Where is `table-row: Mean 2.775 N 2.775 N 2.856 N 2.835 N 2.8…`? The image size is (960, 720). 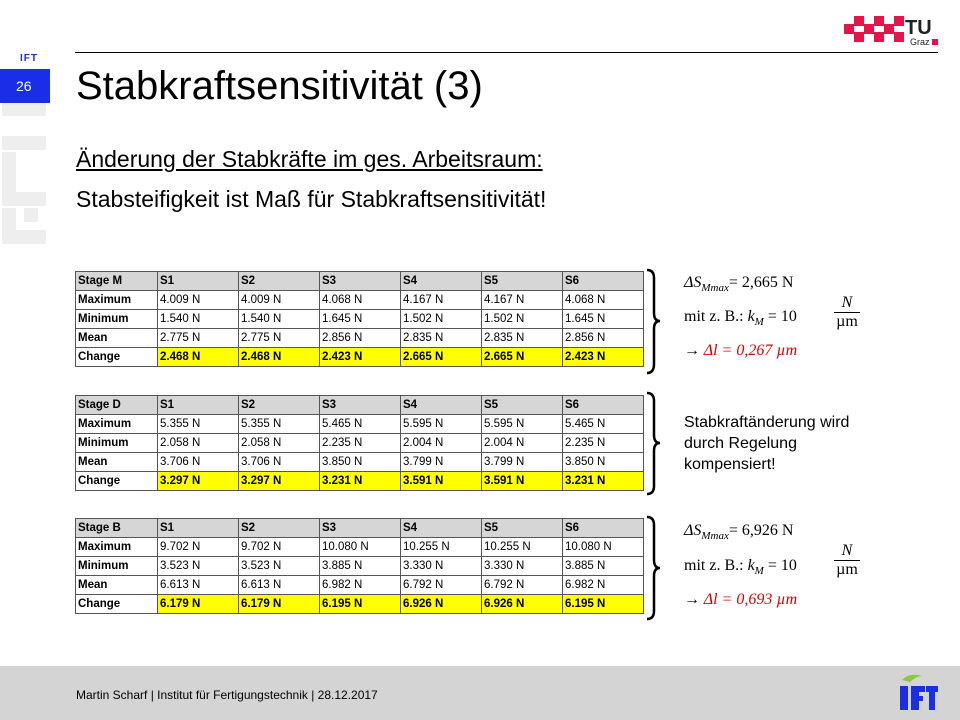 table-row: Mean 2.775 N 2.775 N 2.856 N 2.835 N 2.8… is located at coordinates (359, 338).